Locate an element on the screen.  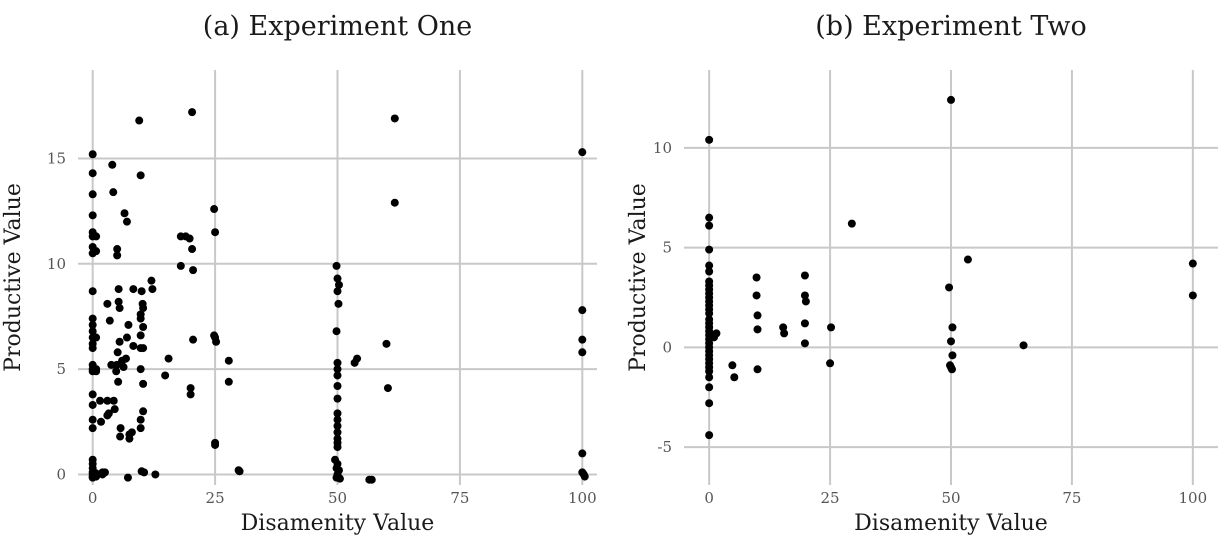
panel-2-y-axis-label: Productive Value is located at coordinates (638, 277).